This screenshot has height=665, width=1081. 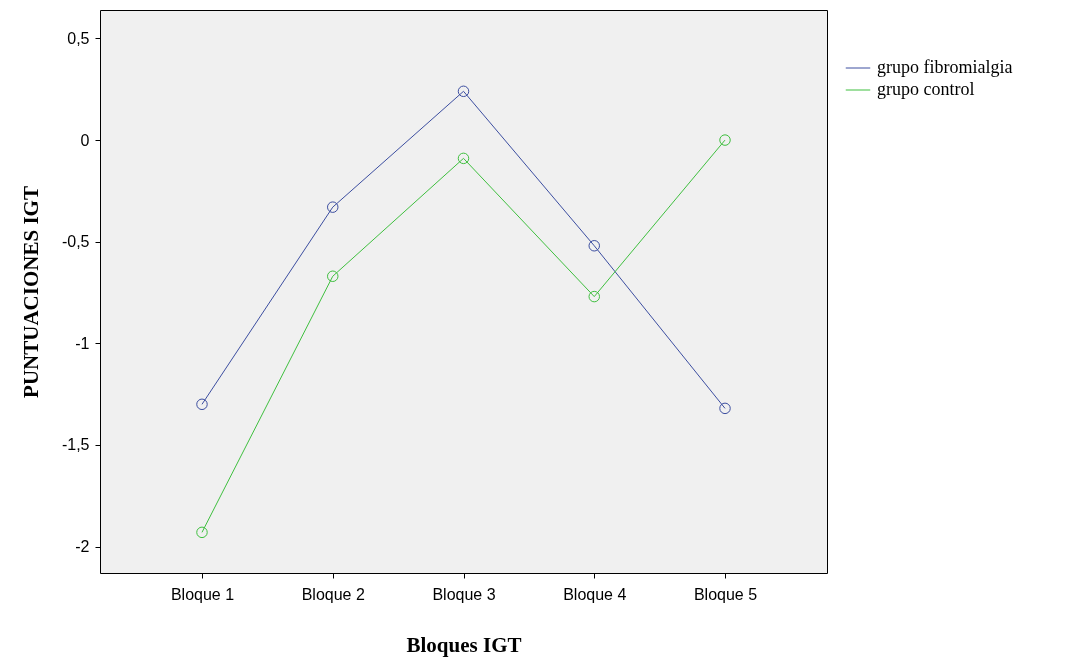 I want to click on y-tick-label: -0,5, so click(x=75, y=242).